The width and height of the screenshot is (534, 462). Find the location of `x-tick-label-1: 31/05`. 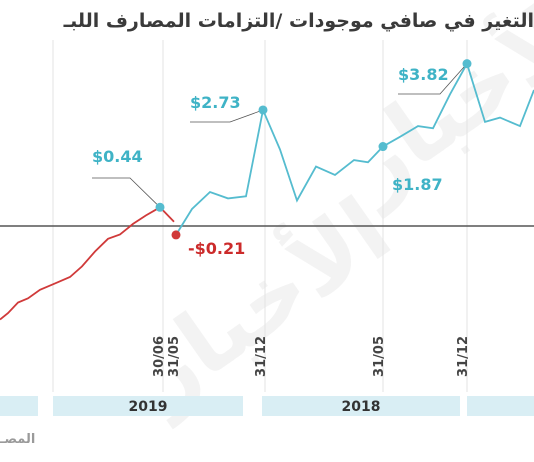

x-tick-label-1: 31/05 is located at coordinates (174, 356).